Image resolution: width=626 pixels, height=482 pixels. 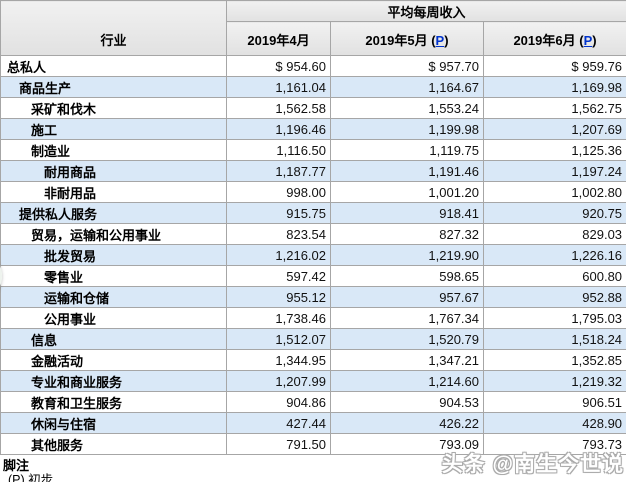 What do you see at coordinates (407, 276) in the screenshot?
I see `cell-value: 598.65` at bounding box center [407, 276].